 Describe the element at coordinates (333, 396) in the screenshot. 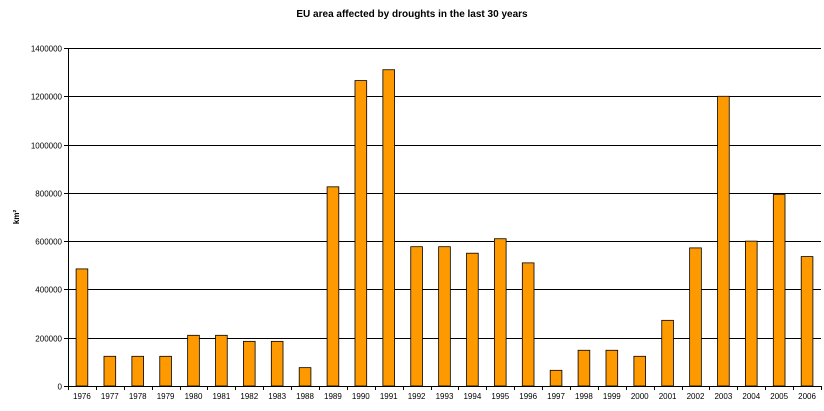

I see `x-tick-label: 1989` at that location.